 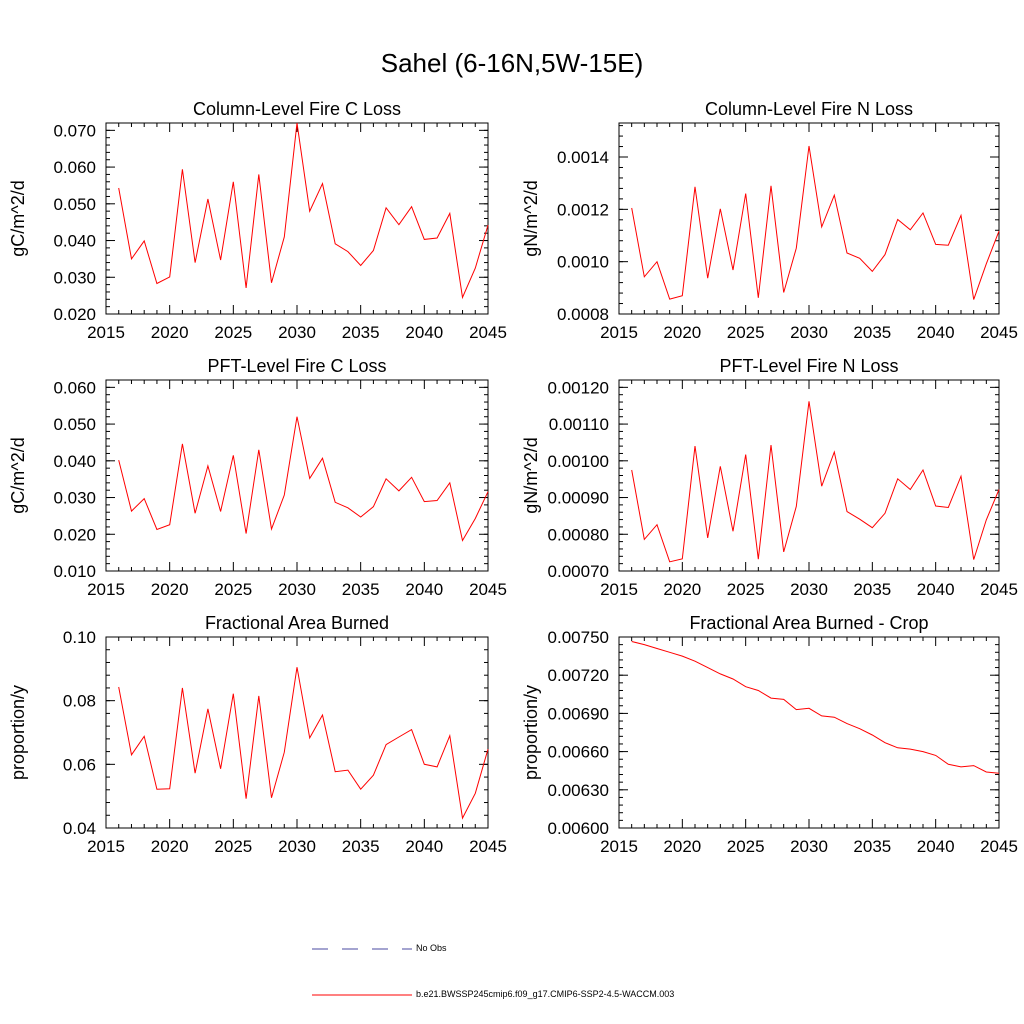 What do you see at coordinates (583, 157) in the screenshot?
I see `y-tick-label: 0.0014` at bounding box center [583, 157].